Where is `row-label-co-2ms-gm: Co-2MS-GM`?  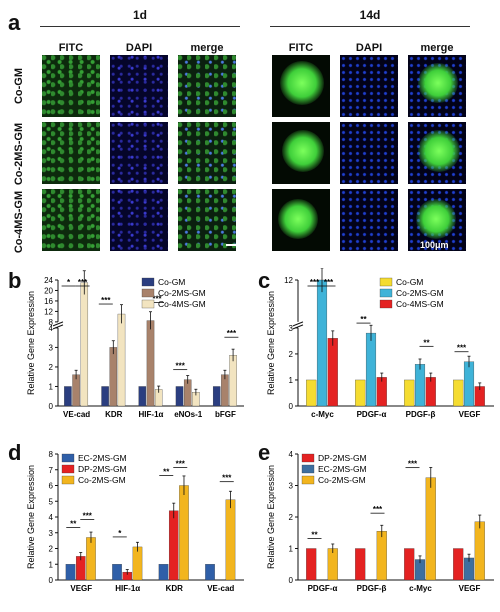 row-label-co-2ms-gm: Co-2MS-GM is located at coordinates (19, 154).